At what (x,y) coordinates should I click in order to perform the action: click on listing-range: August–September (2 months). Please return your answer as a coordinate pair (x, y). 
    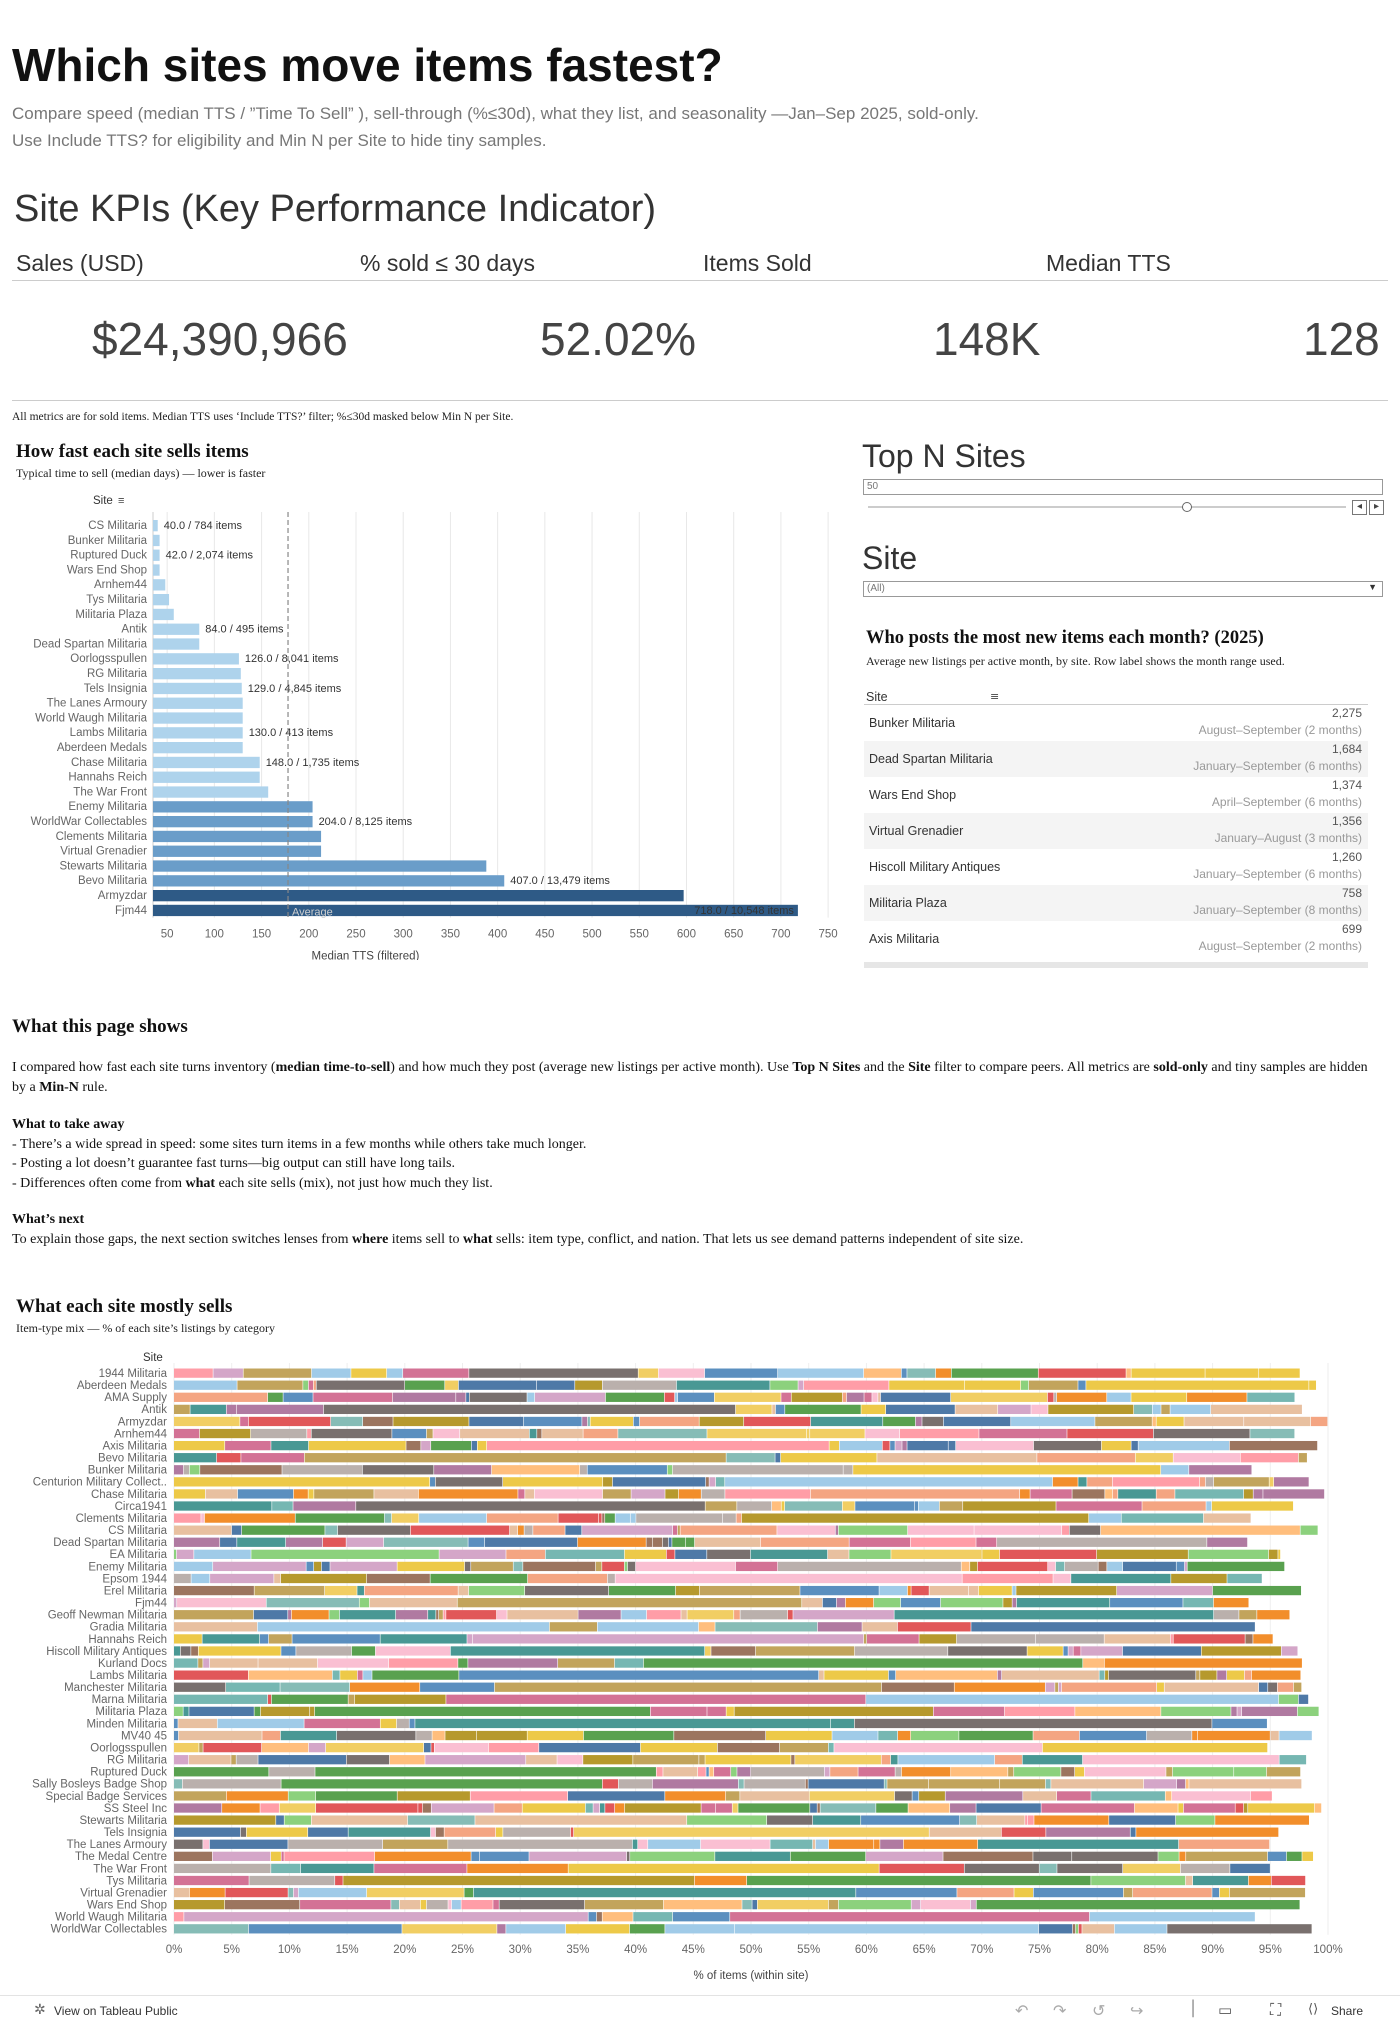
    Looking at the image, I should click on (1280, 946).